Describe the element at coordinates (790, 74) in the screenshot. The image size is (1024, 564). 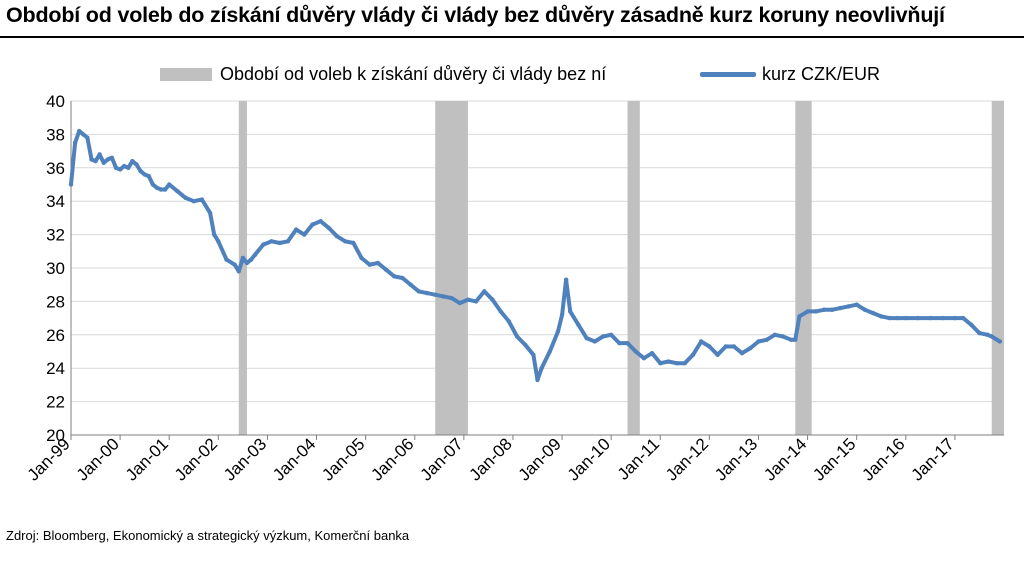
I see `legend-item-line: kurz CZK/EUR` at that location.